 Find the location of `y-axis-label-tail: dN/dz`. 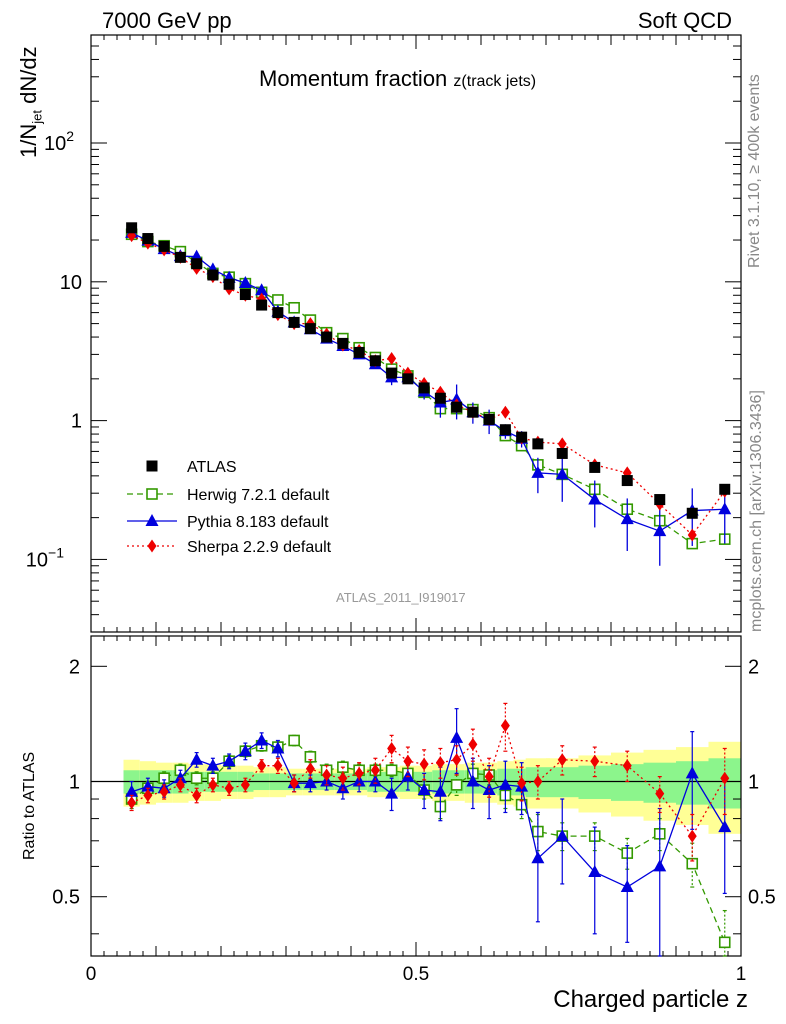

y-axis-label-tail: dN/dz is located at coordinates (28, 78).